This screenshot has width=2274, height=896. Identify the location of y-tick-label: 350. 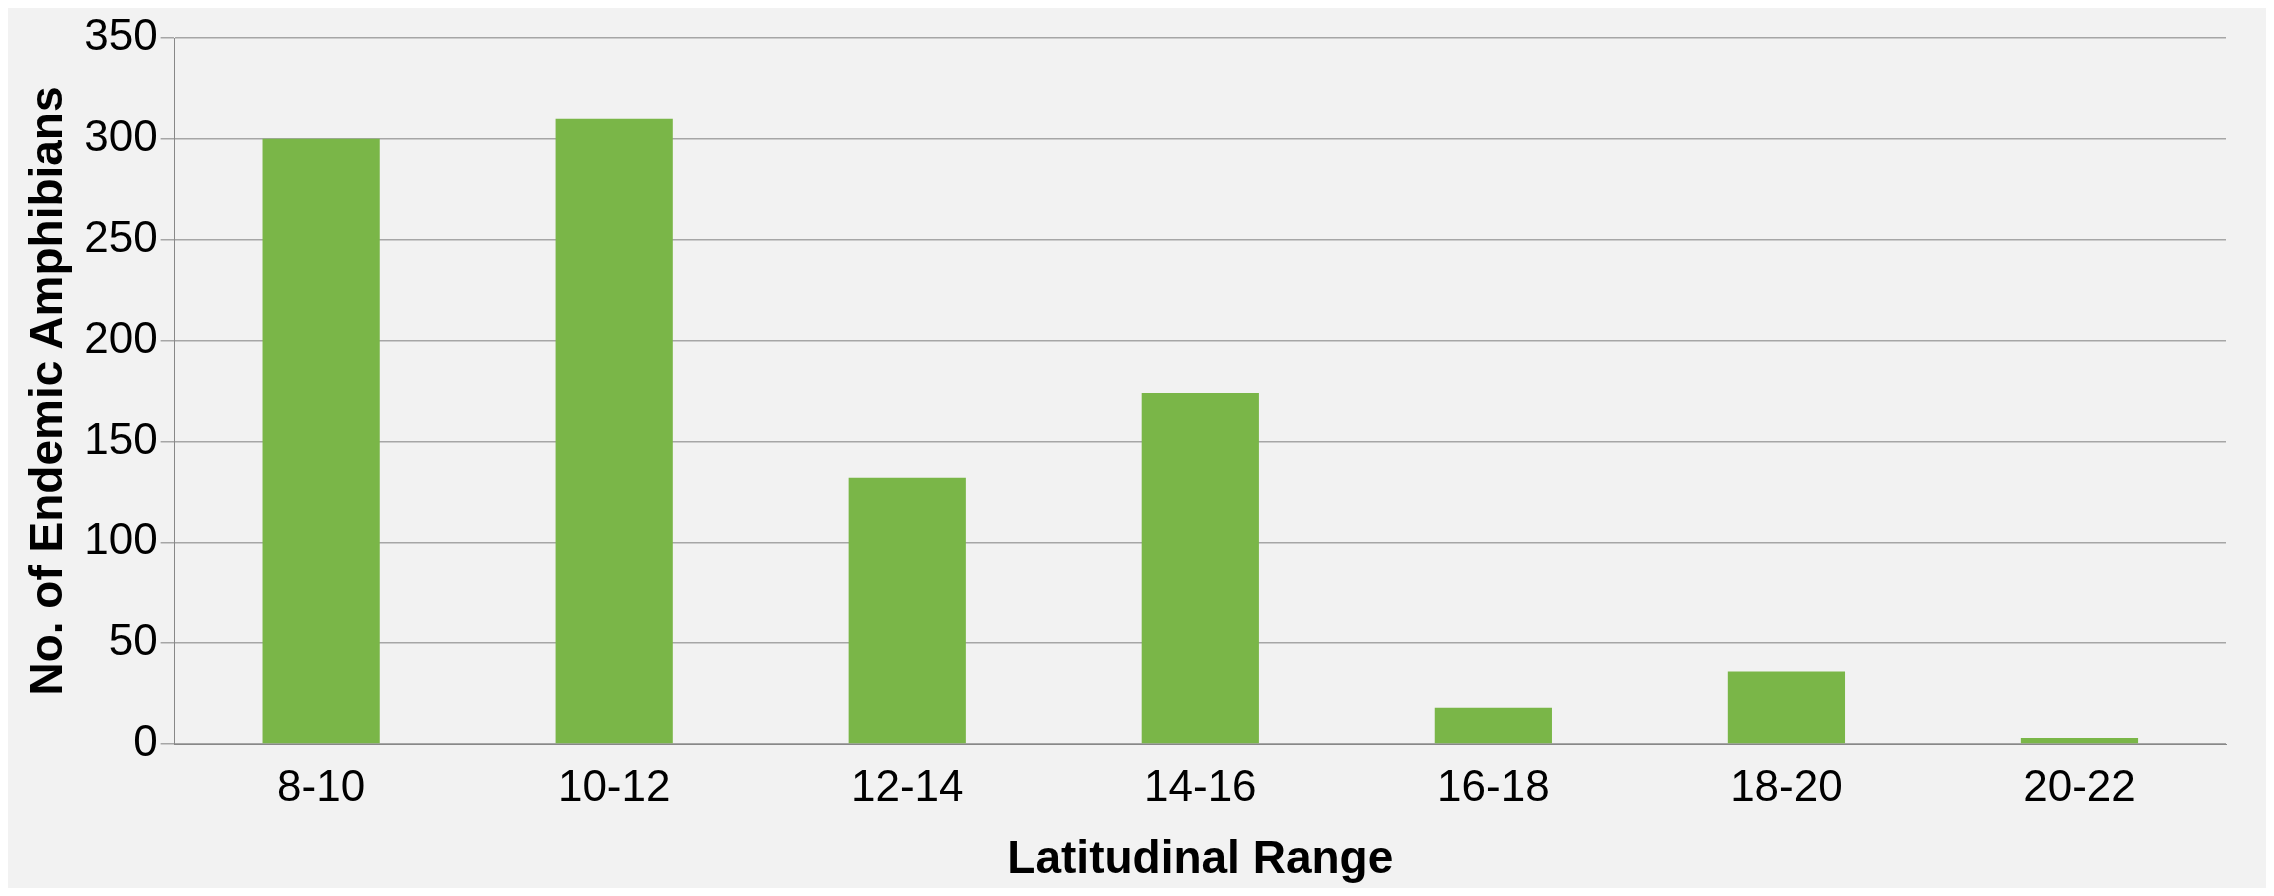
(121, 35).